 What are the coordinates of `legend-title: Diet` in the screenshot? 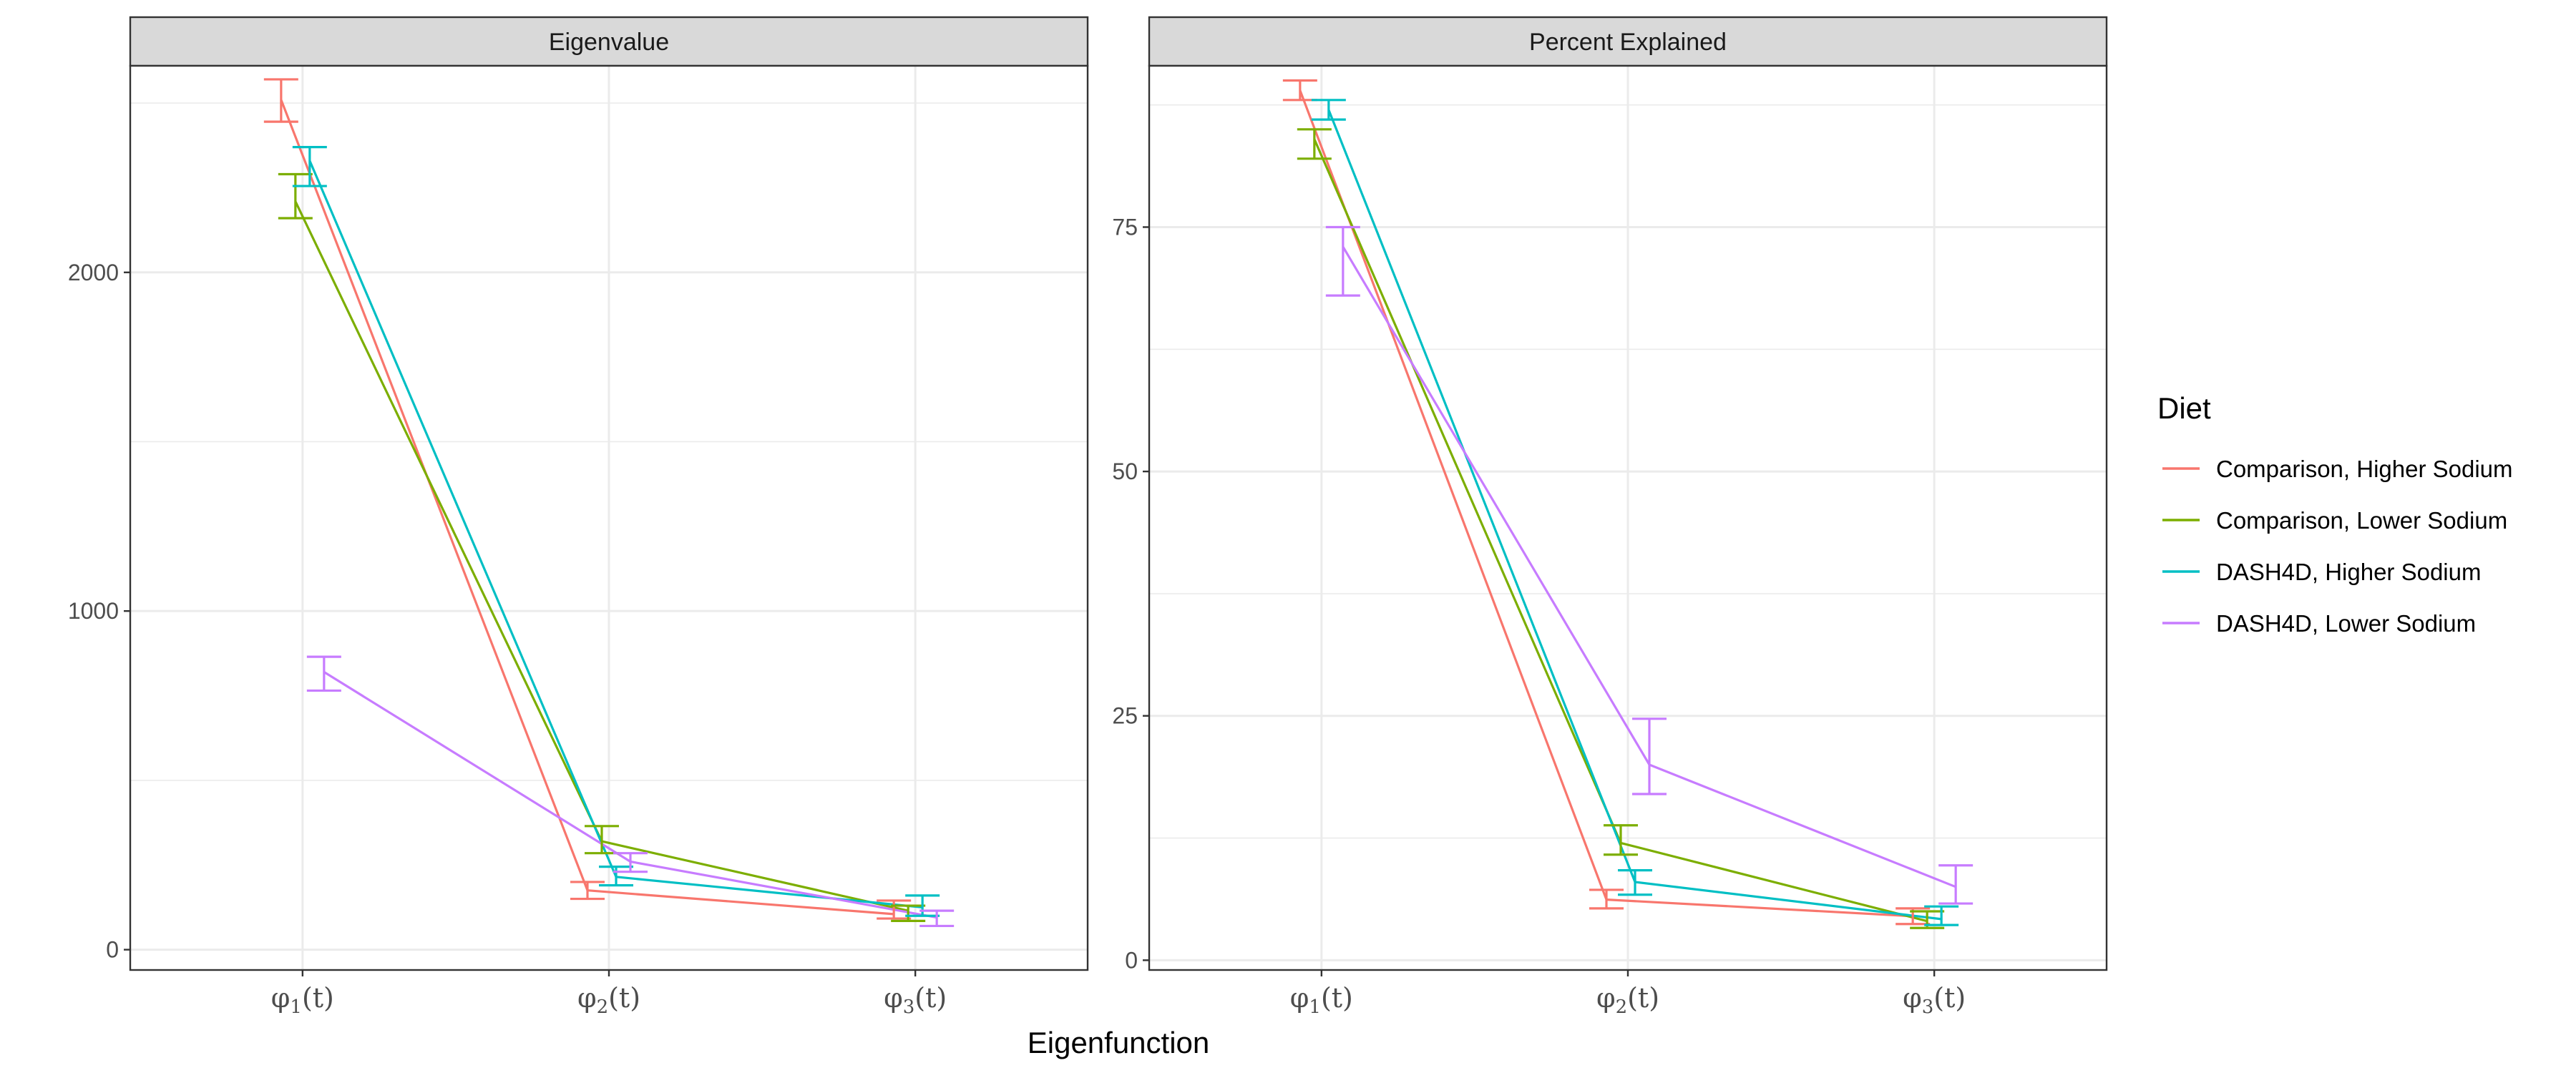 It's located at (2184, 408).